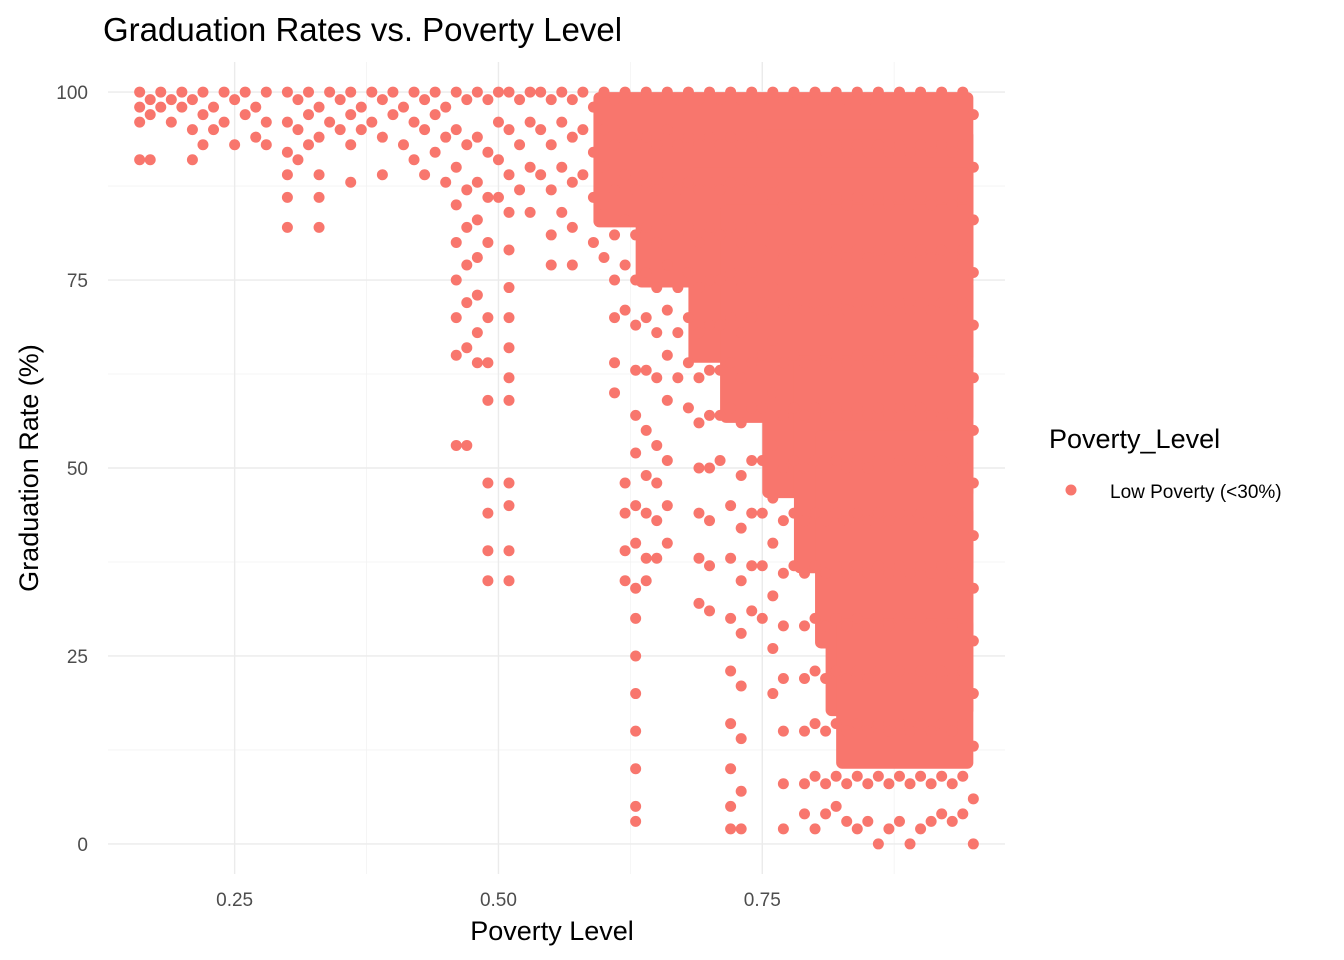 The height and width of the screenshot is (960, 1344). What do you see at coordinates (552, 931) in the screenshot?
I see `x-axis-title: Poverty Level` at bounding box center [552, 931].